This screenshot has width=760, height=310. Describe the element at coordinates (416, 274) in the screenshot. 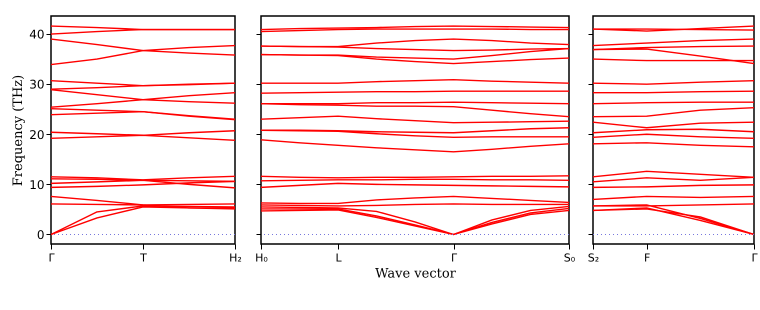

I see `x-axis-title: Wave vector` at that location.